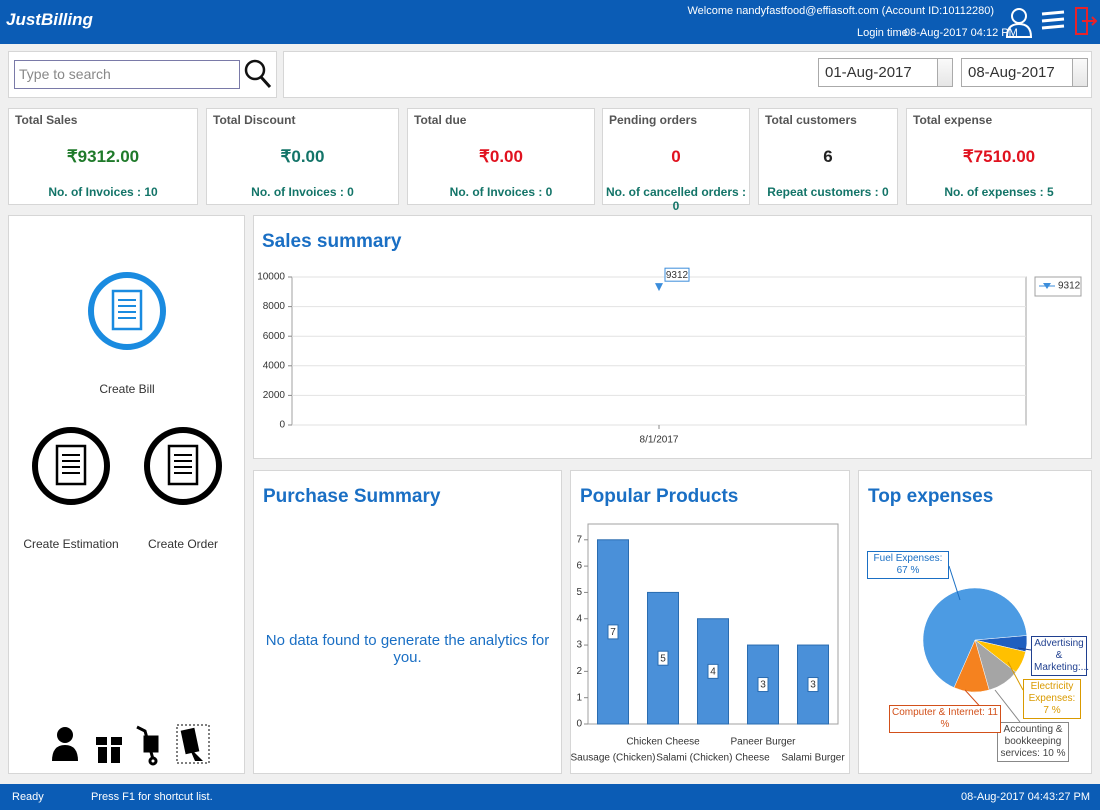  Describe the element at coordinates (945, 719) in the screenshot. I see `pie-label: Computer & Internet: 11 %` at that location.